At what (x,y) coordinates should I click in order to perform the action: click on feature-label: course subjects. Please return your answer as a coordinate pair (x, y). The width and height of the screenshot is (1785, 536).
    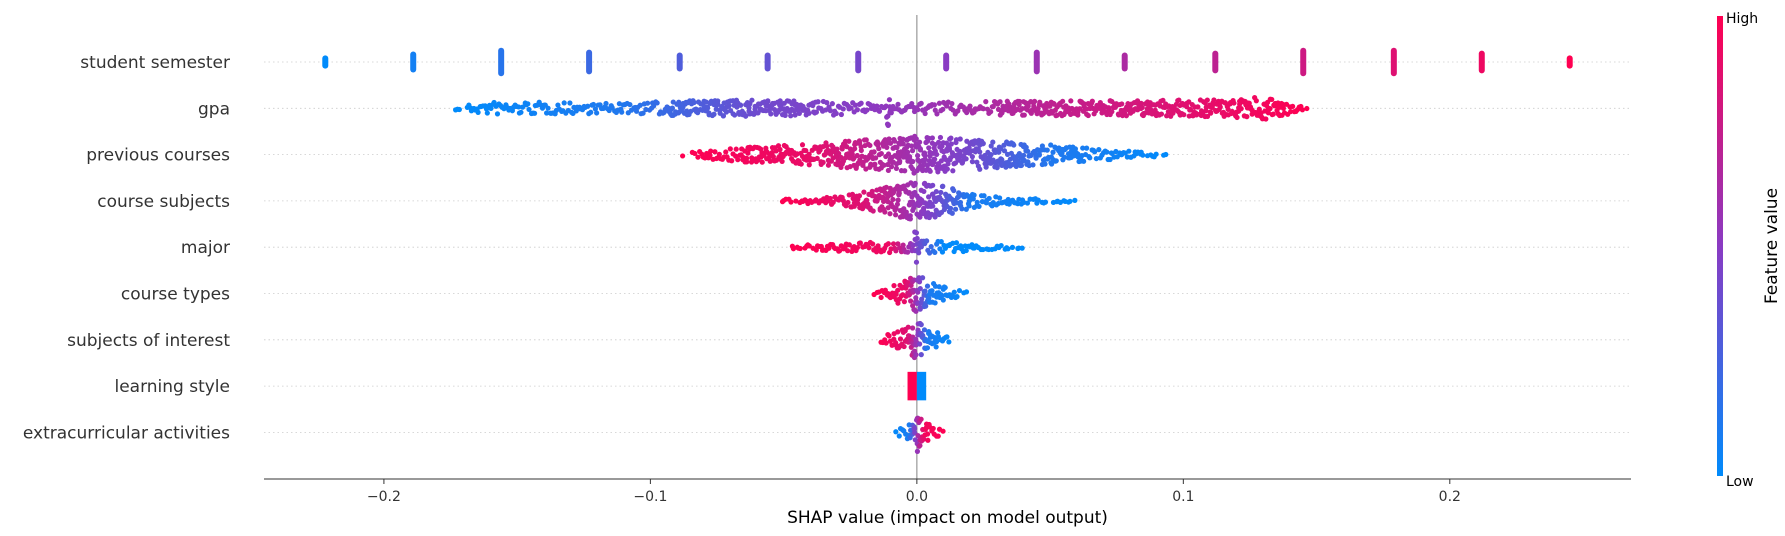
    Looking at the image, I should click on (163, 202).